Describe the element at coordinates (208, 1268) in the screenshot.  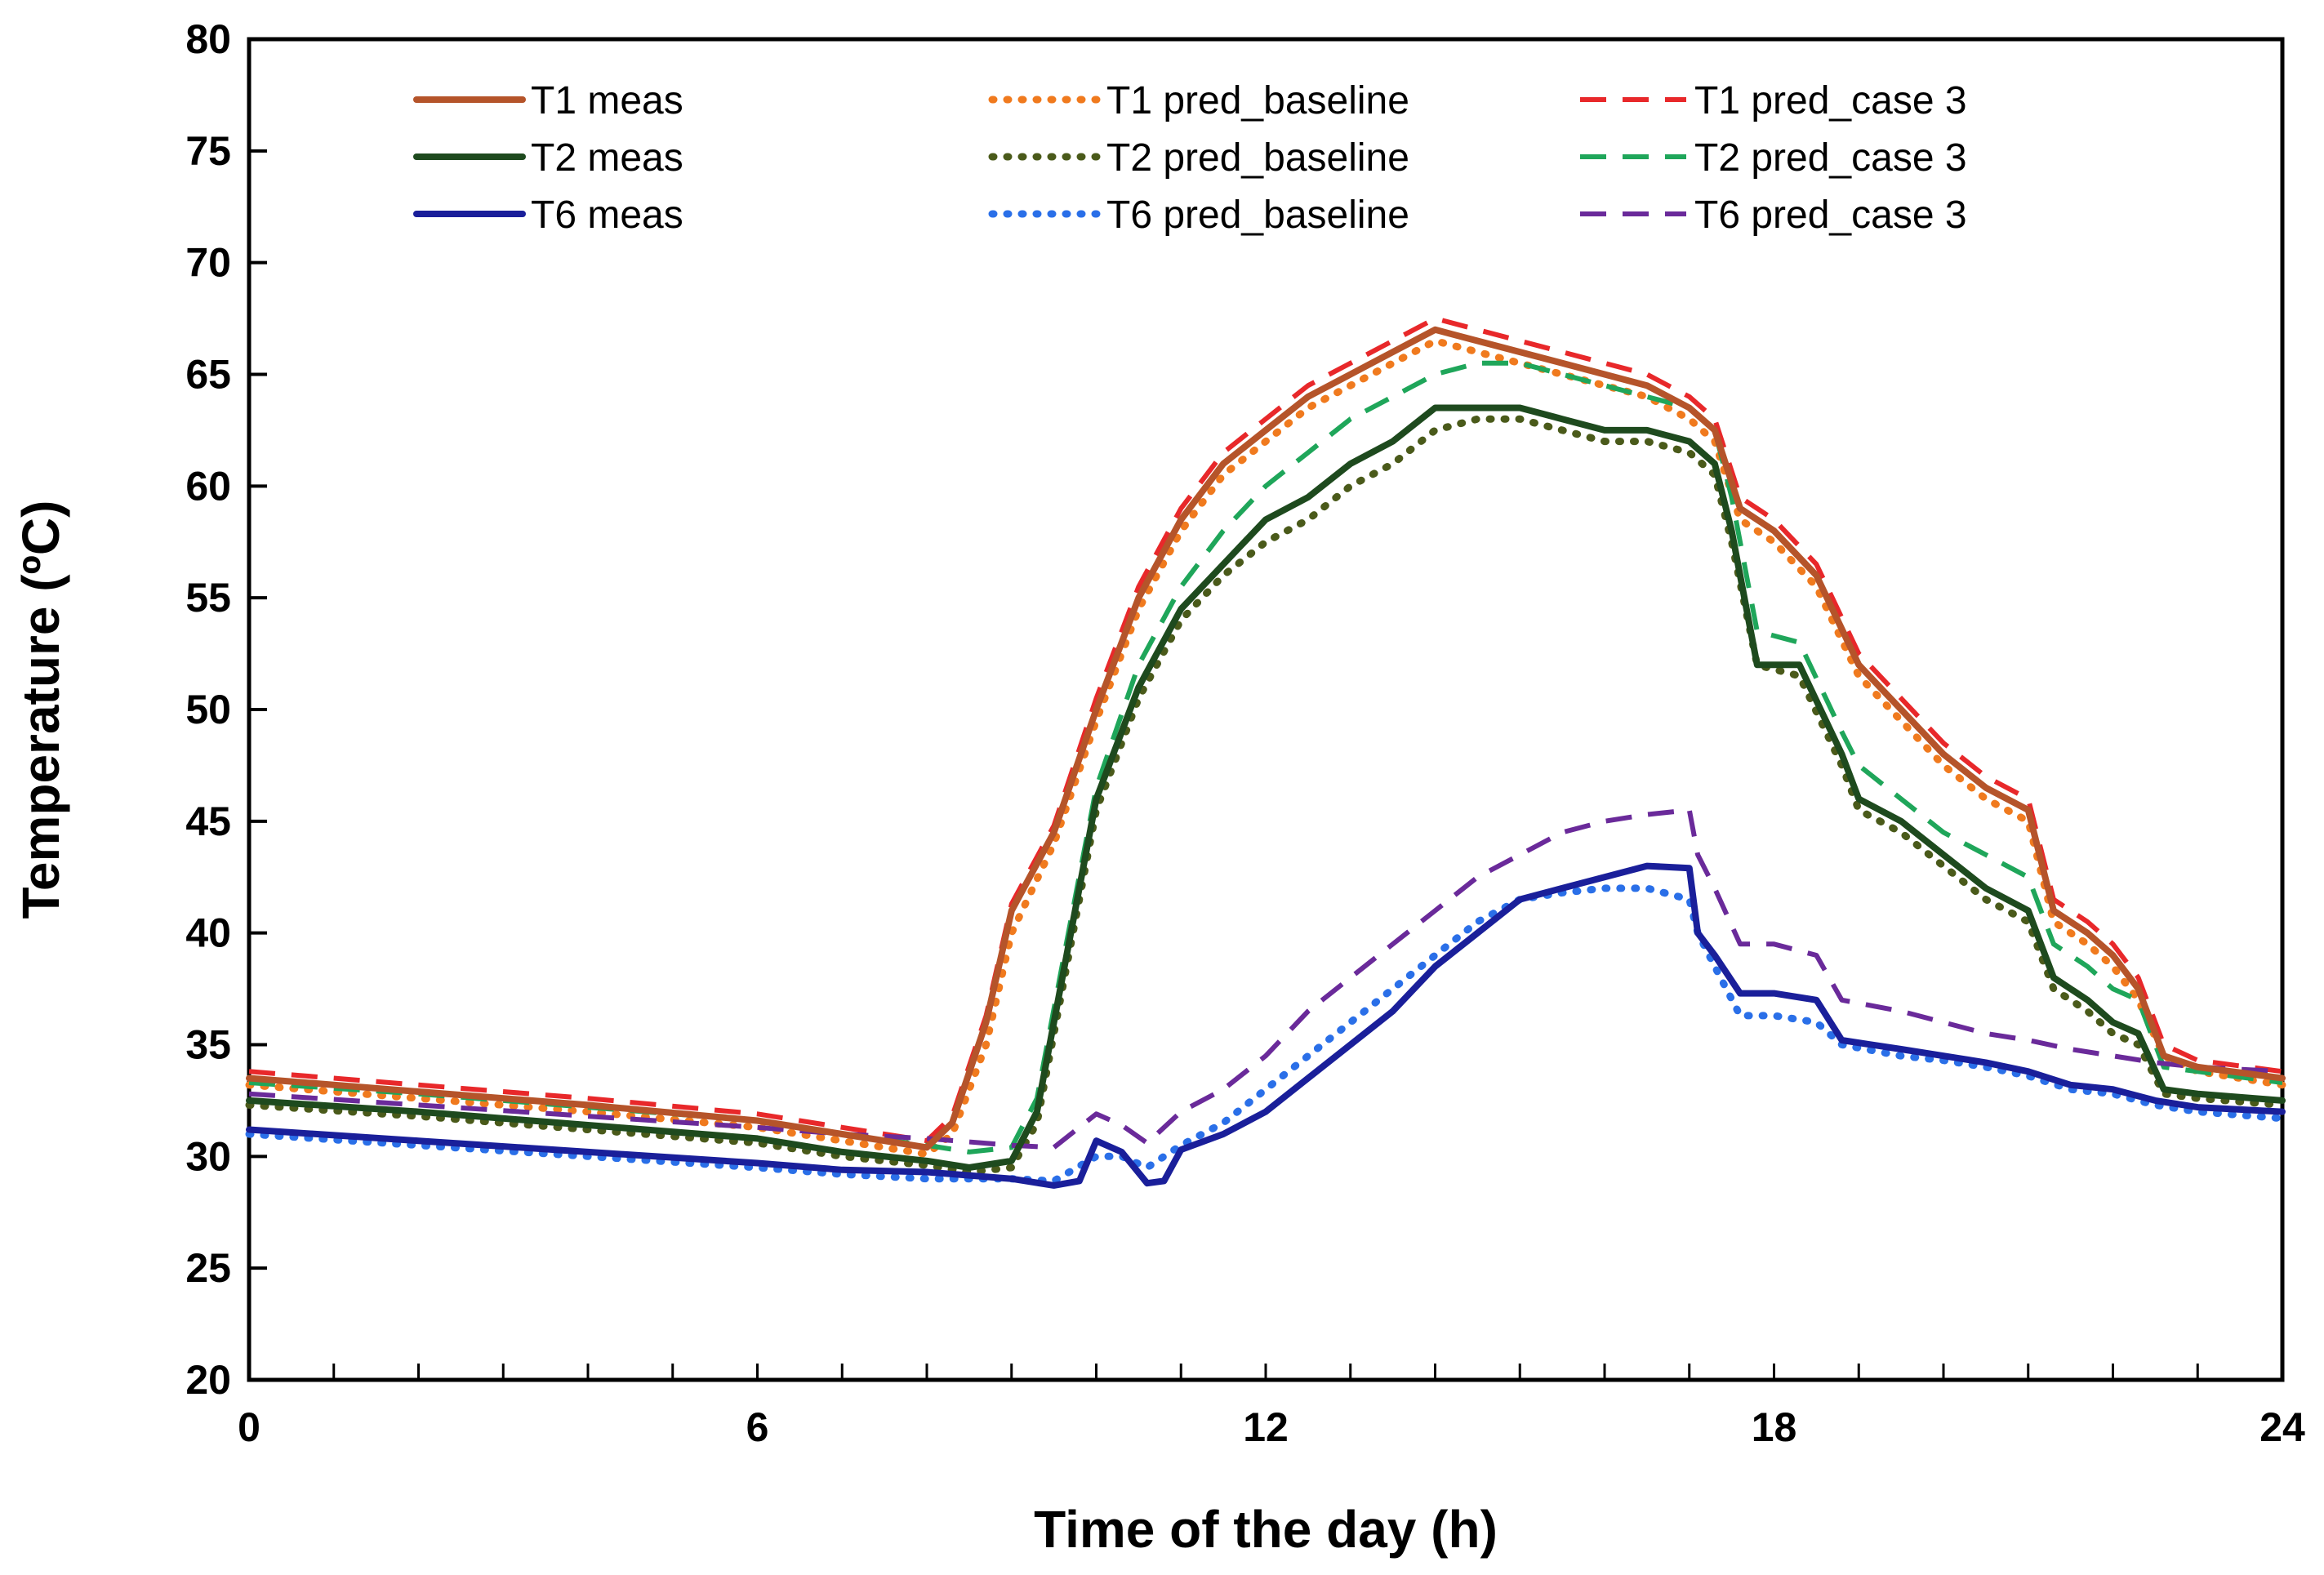
I see `y-tick-label: 25` at that location.